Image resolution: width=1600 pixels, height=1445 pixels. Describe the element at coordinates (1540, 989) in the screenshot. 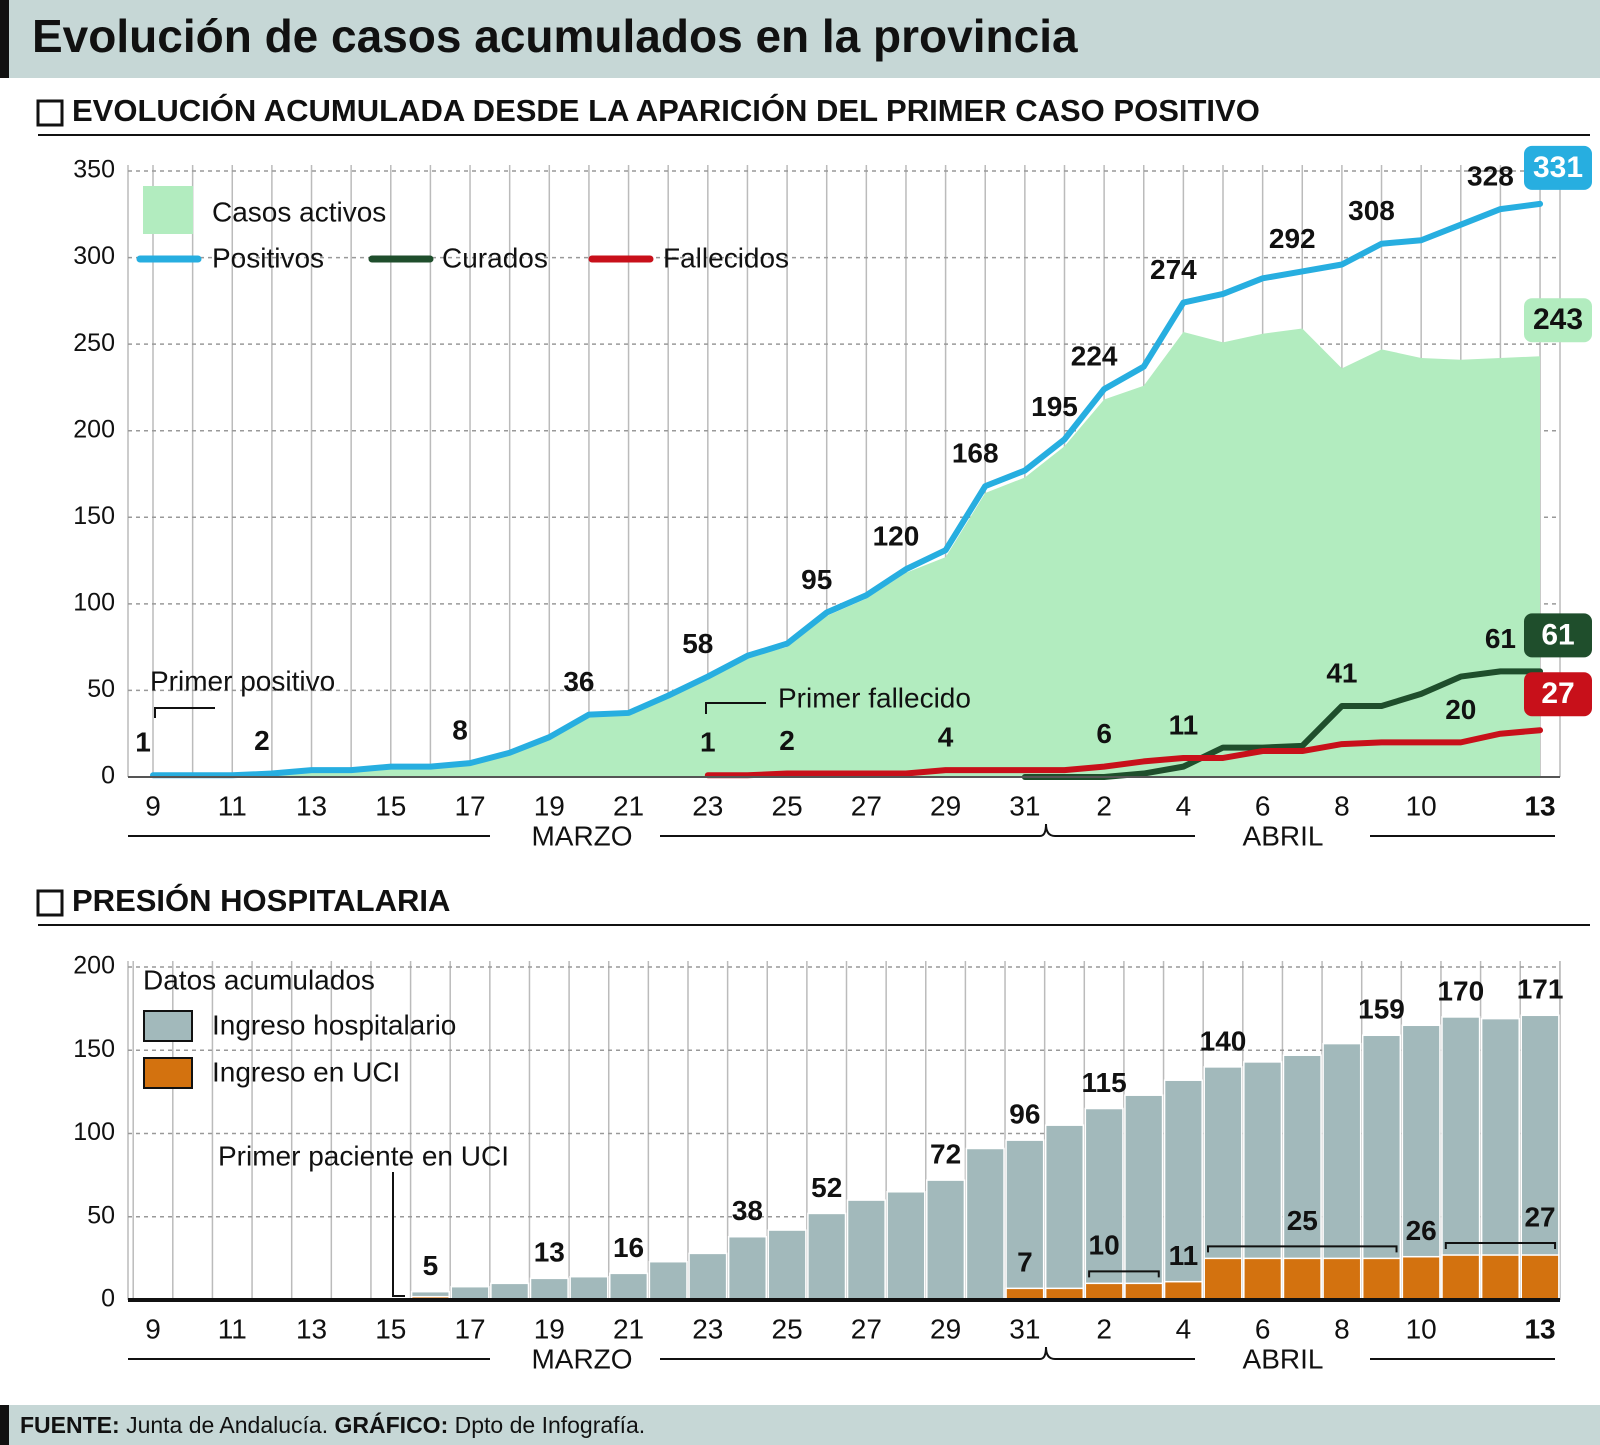

I see `value-label: 171` at that location.